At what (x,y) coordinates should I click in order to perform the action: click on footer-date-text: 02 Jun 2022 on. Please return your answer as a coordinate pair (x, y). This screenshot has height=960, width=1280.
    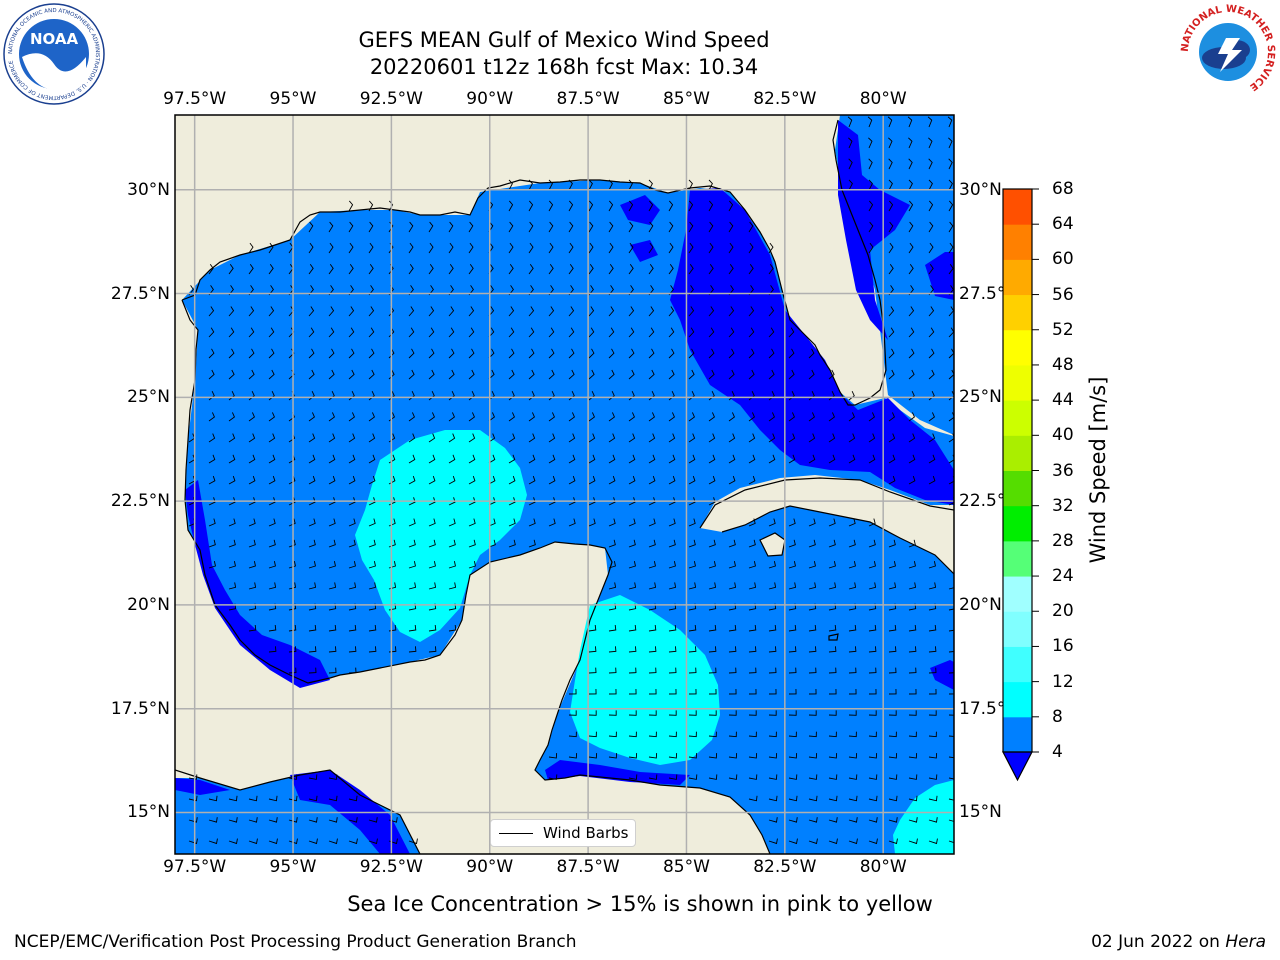
    Looking at the image, I should click on (1158, 942).